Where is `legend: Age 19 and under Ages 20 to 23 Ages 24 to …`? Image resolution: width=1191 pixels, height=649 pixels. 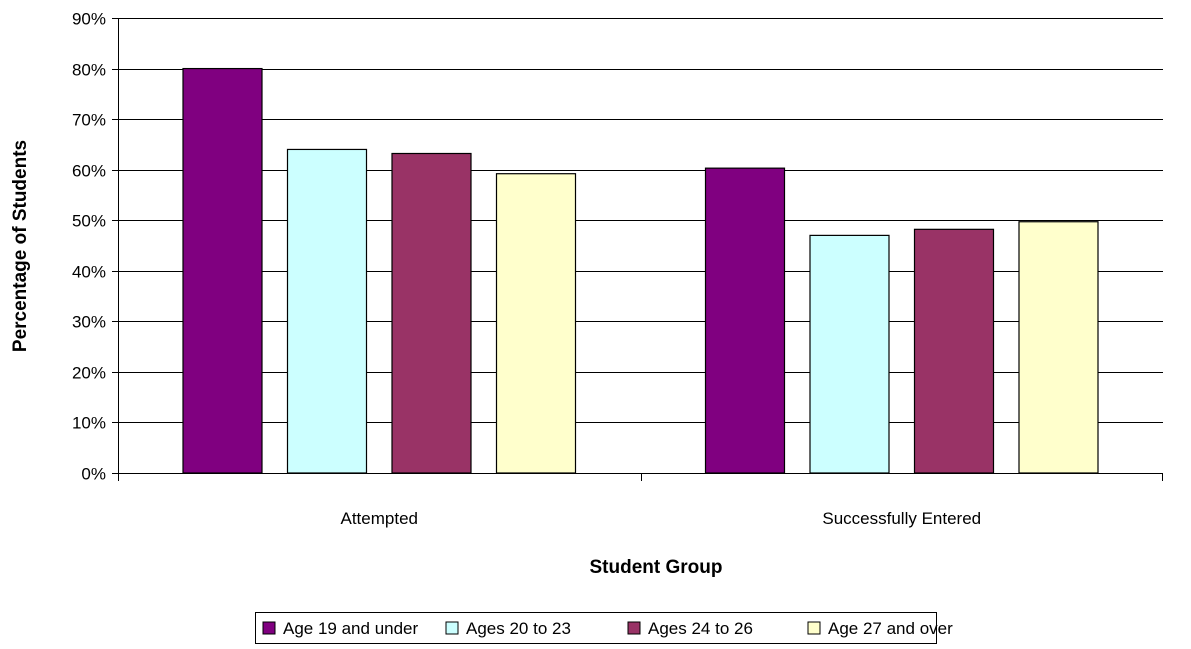
legend: Age 19 and under Ages 20 to 23 Ages 24 to … is located at coordinates (604, 628).